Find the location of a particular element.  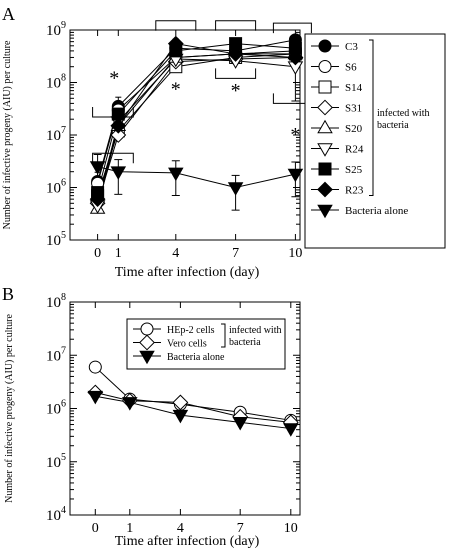

x-tick-label: 1 is located at coordinates (129, 528).